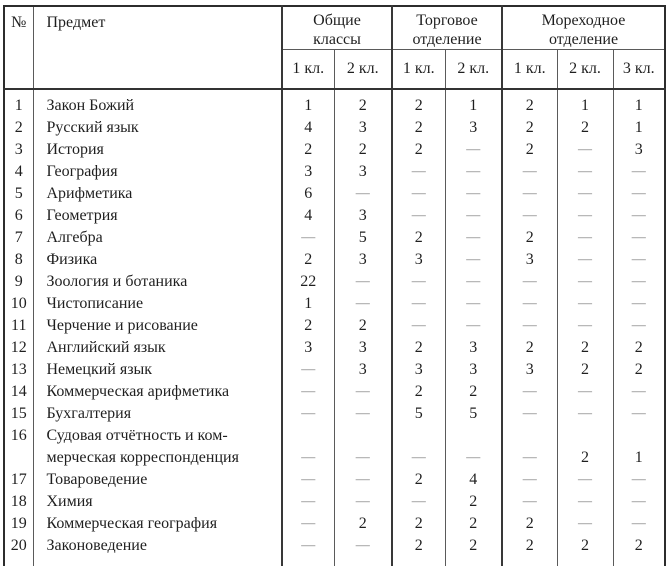 This screenshot has width=670, height=566. What do you see at coordinates (157, 370) in the screenshot?
I see `subject-cell: Немецкий язык` at bounding box center [157, 370].